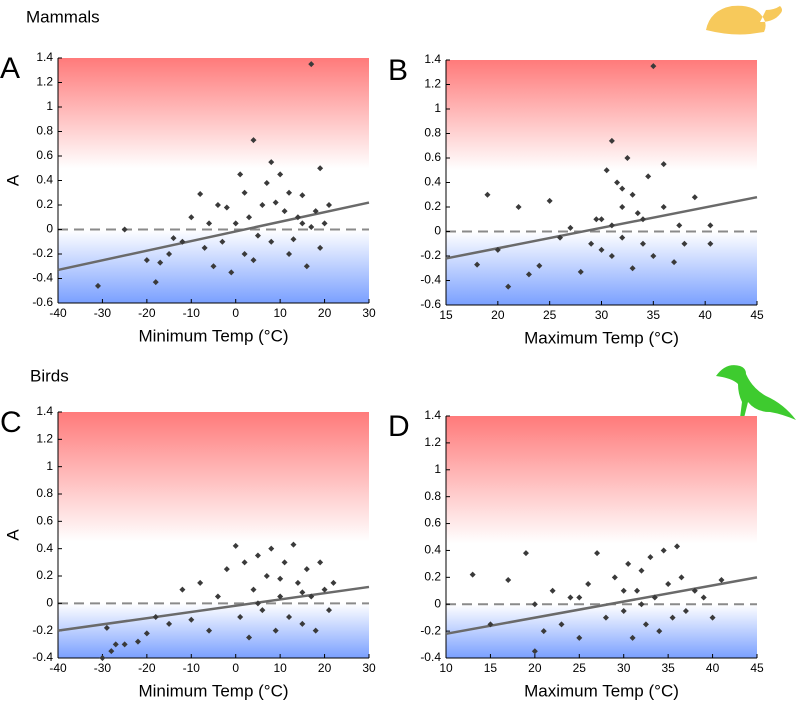 Image resolution: width=799 pixels, height=710 pixels. I want to click on x-axis-label: Minimum Temp (°C), so click(213, 335).